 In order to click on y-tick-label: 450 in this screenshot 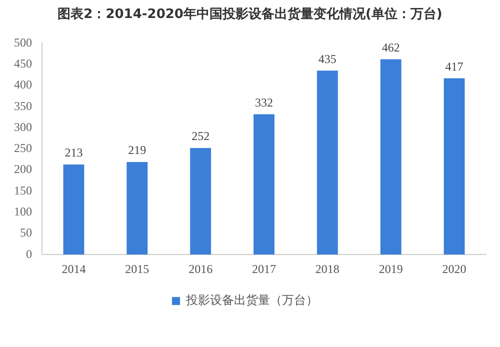, I will do `click(23, 63)`.